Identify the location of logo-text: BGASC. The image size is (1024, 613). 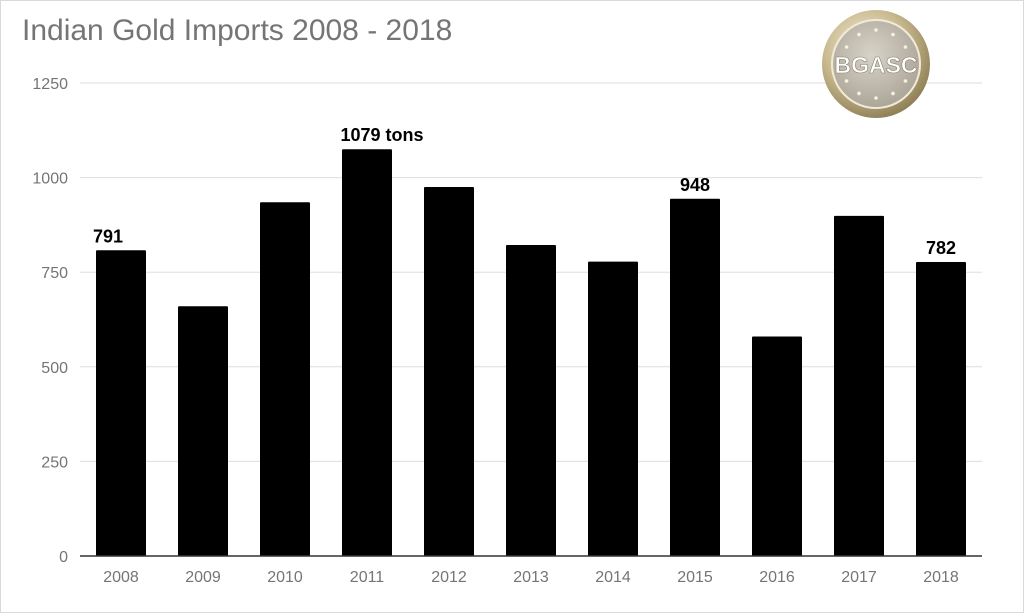
(875, 65).